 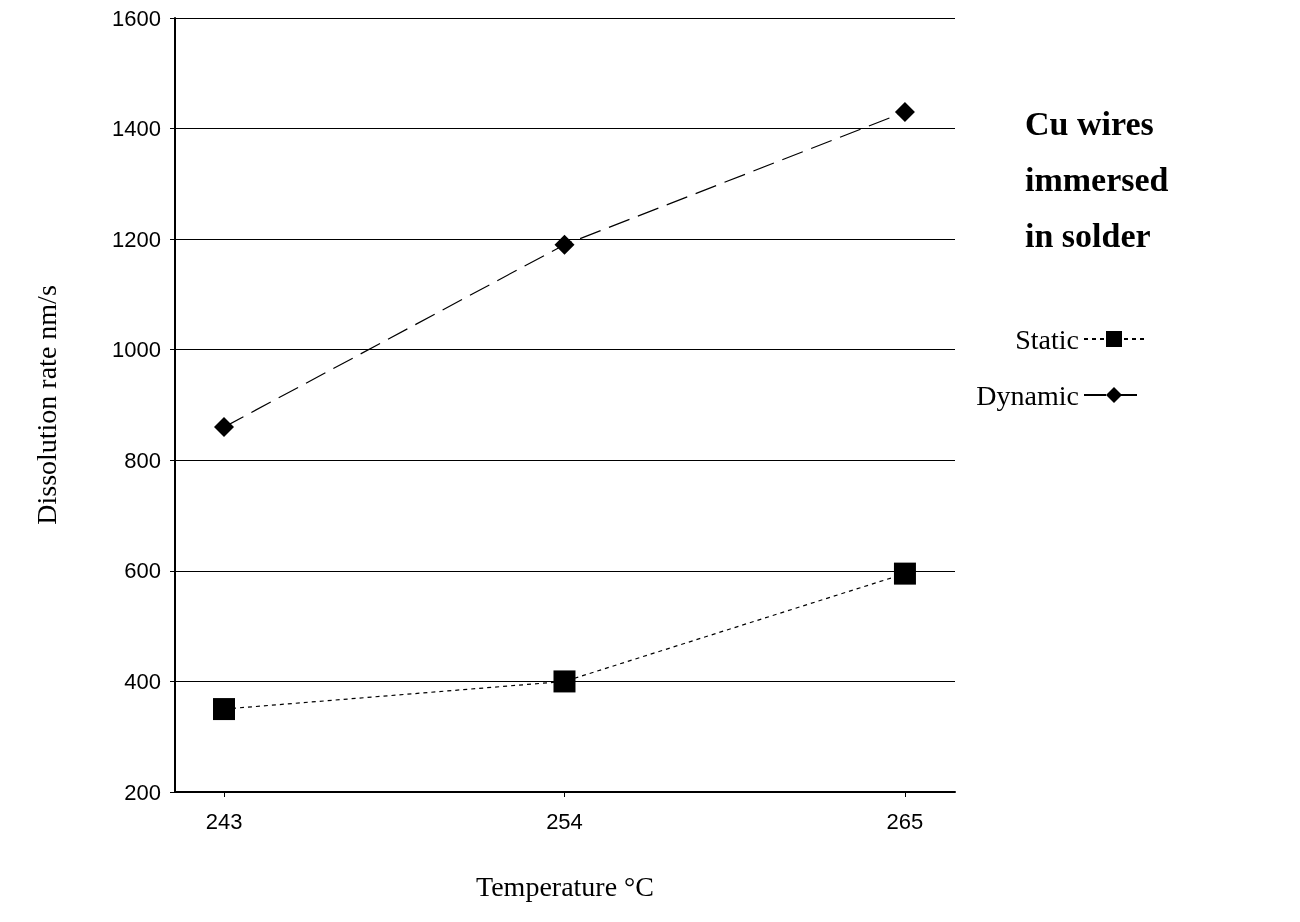 What do you see at coordinates (565, 886) in the screenshot?
I see `x-axis-title: Temperature °C` at bounding box center [565, 886].